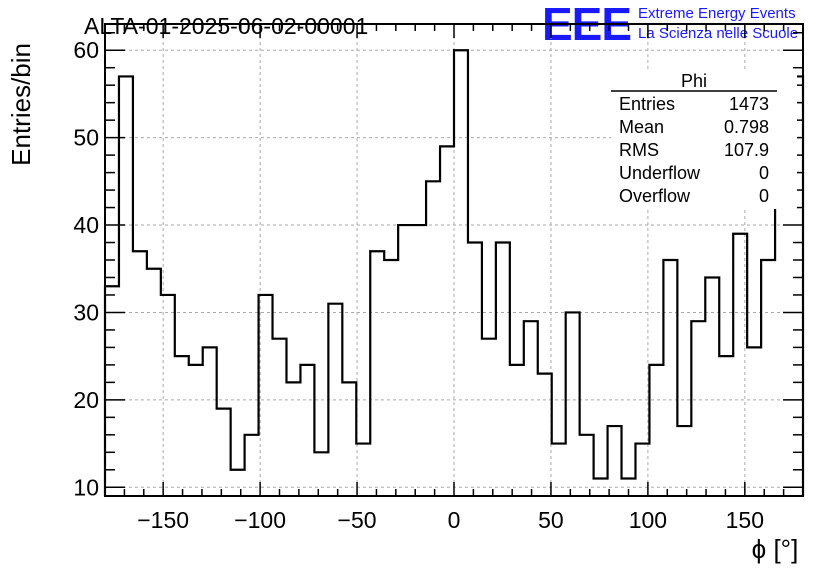  Describe the element at coordinates (717, 13) in the screenshot. I see `logo-line-1: Extreme Energy Events` at that location.